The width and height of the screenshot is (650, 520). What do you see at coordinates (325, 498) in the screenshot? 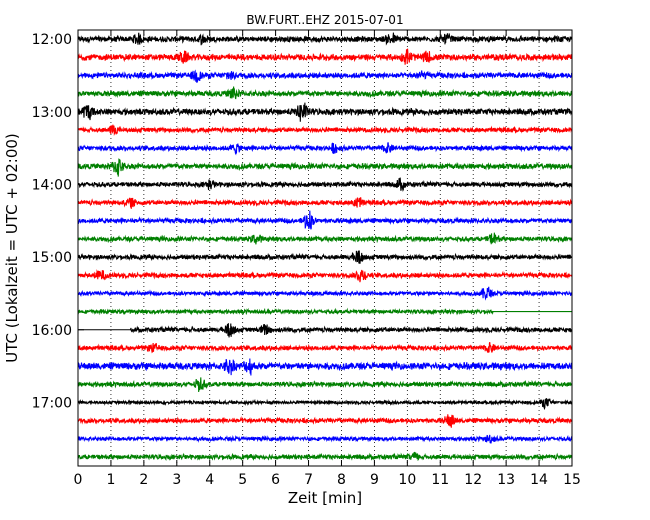
I see `x-axis-label: Zeit [min]` at bounding box center [325, 498].